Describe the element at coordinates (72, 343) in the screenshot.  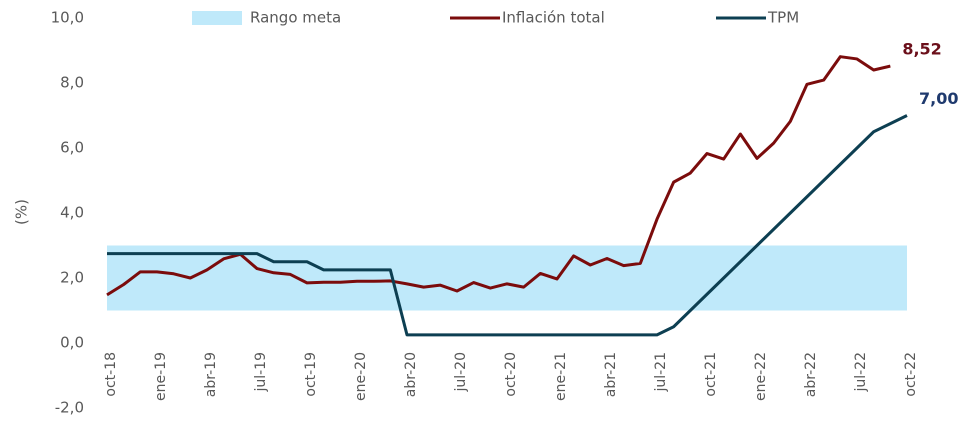
I see `y-tick-label: 0,0` at that location.